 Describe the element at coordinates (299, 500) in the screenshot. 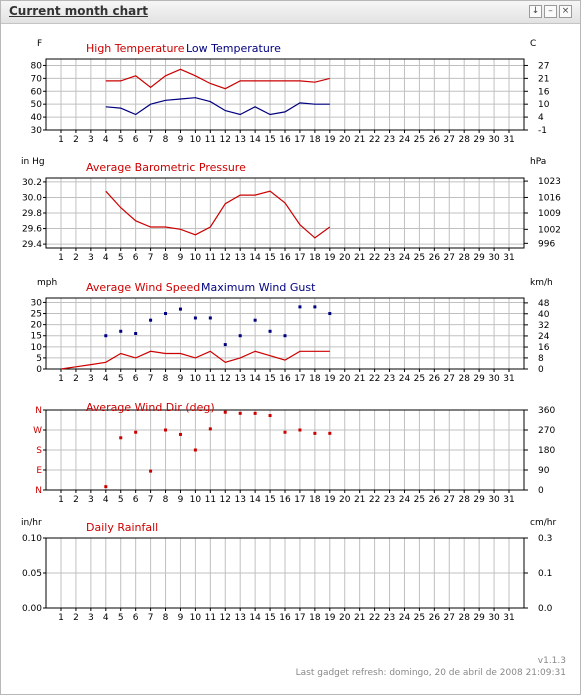

I see `x-tick-label: 17` at that location.